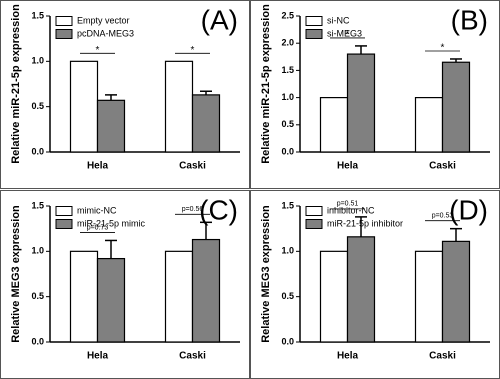 This screenshot has width=500, height=379. What do you see at coordinates (469, 19) in the screenshot?
I see `panel-label: (B)` at bounding box center [469, 19].